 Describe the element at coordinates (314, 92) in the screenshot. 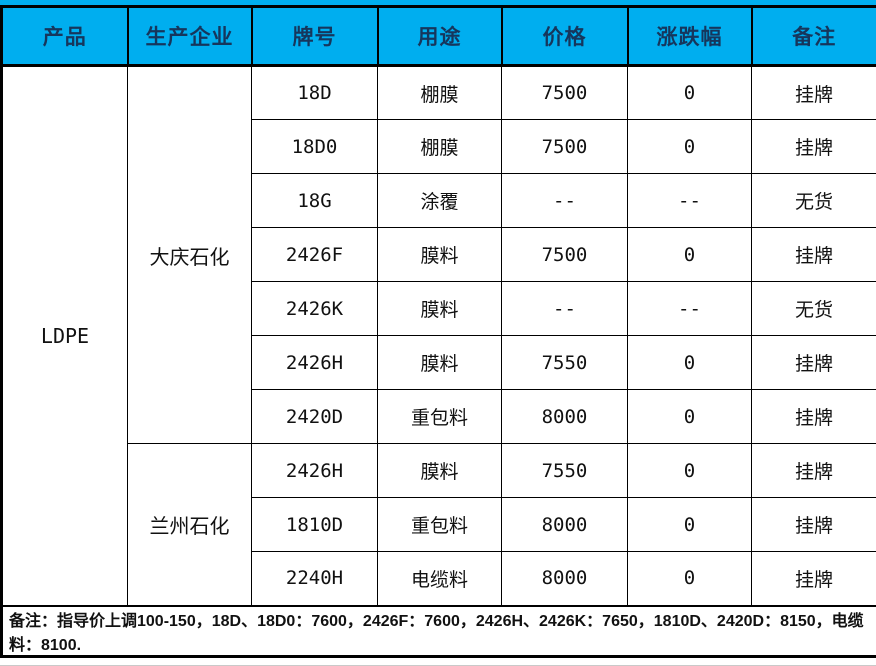

I see `cell-grade: 18D` at that location.